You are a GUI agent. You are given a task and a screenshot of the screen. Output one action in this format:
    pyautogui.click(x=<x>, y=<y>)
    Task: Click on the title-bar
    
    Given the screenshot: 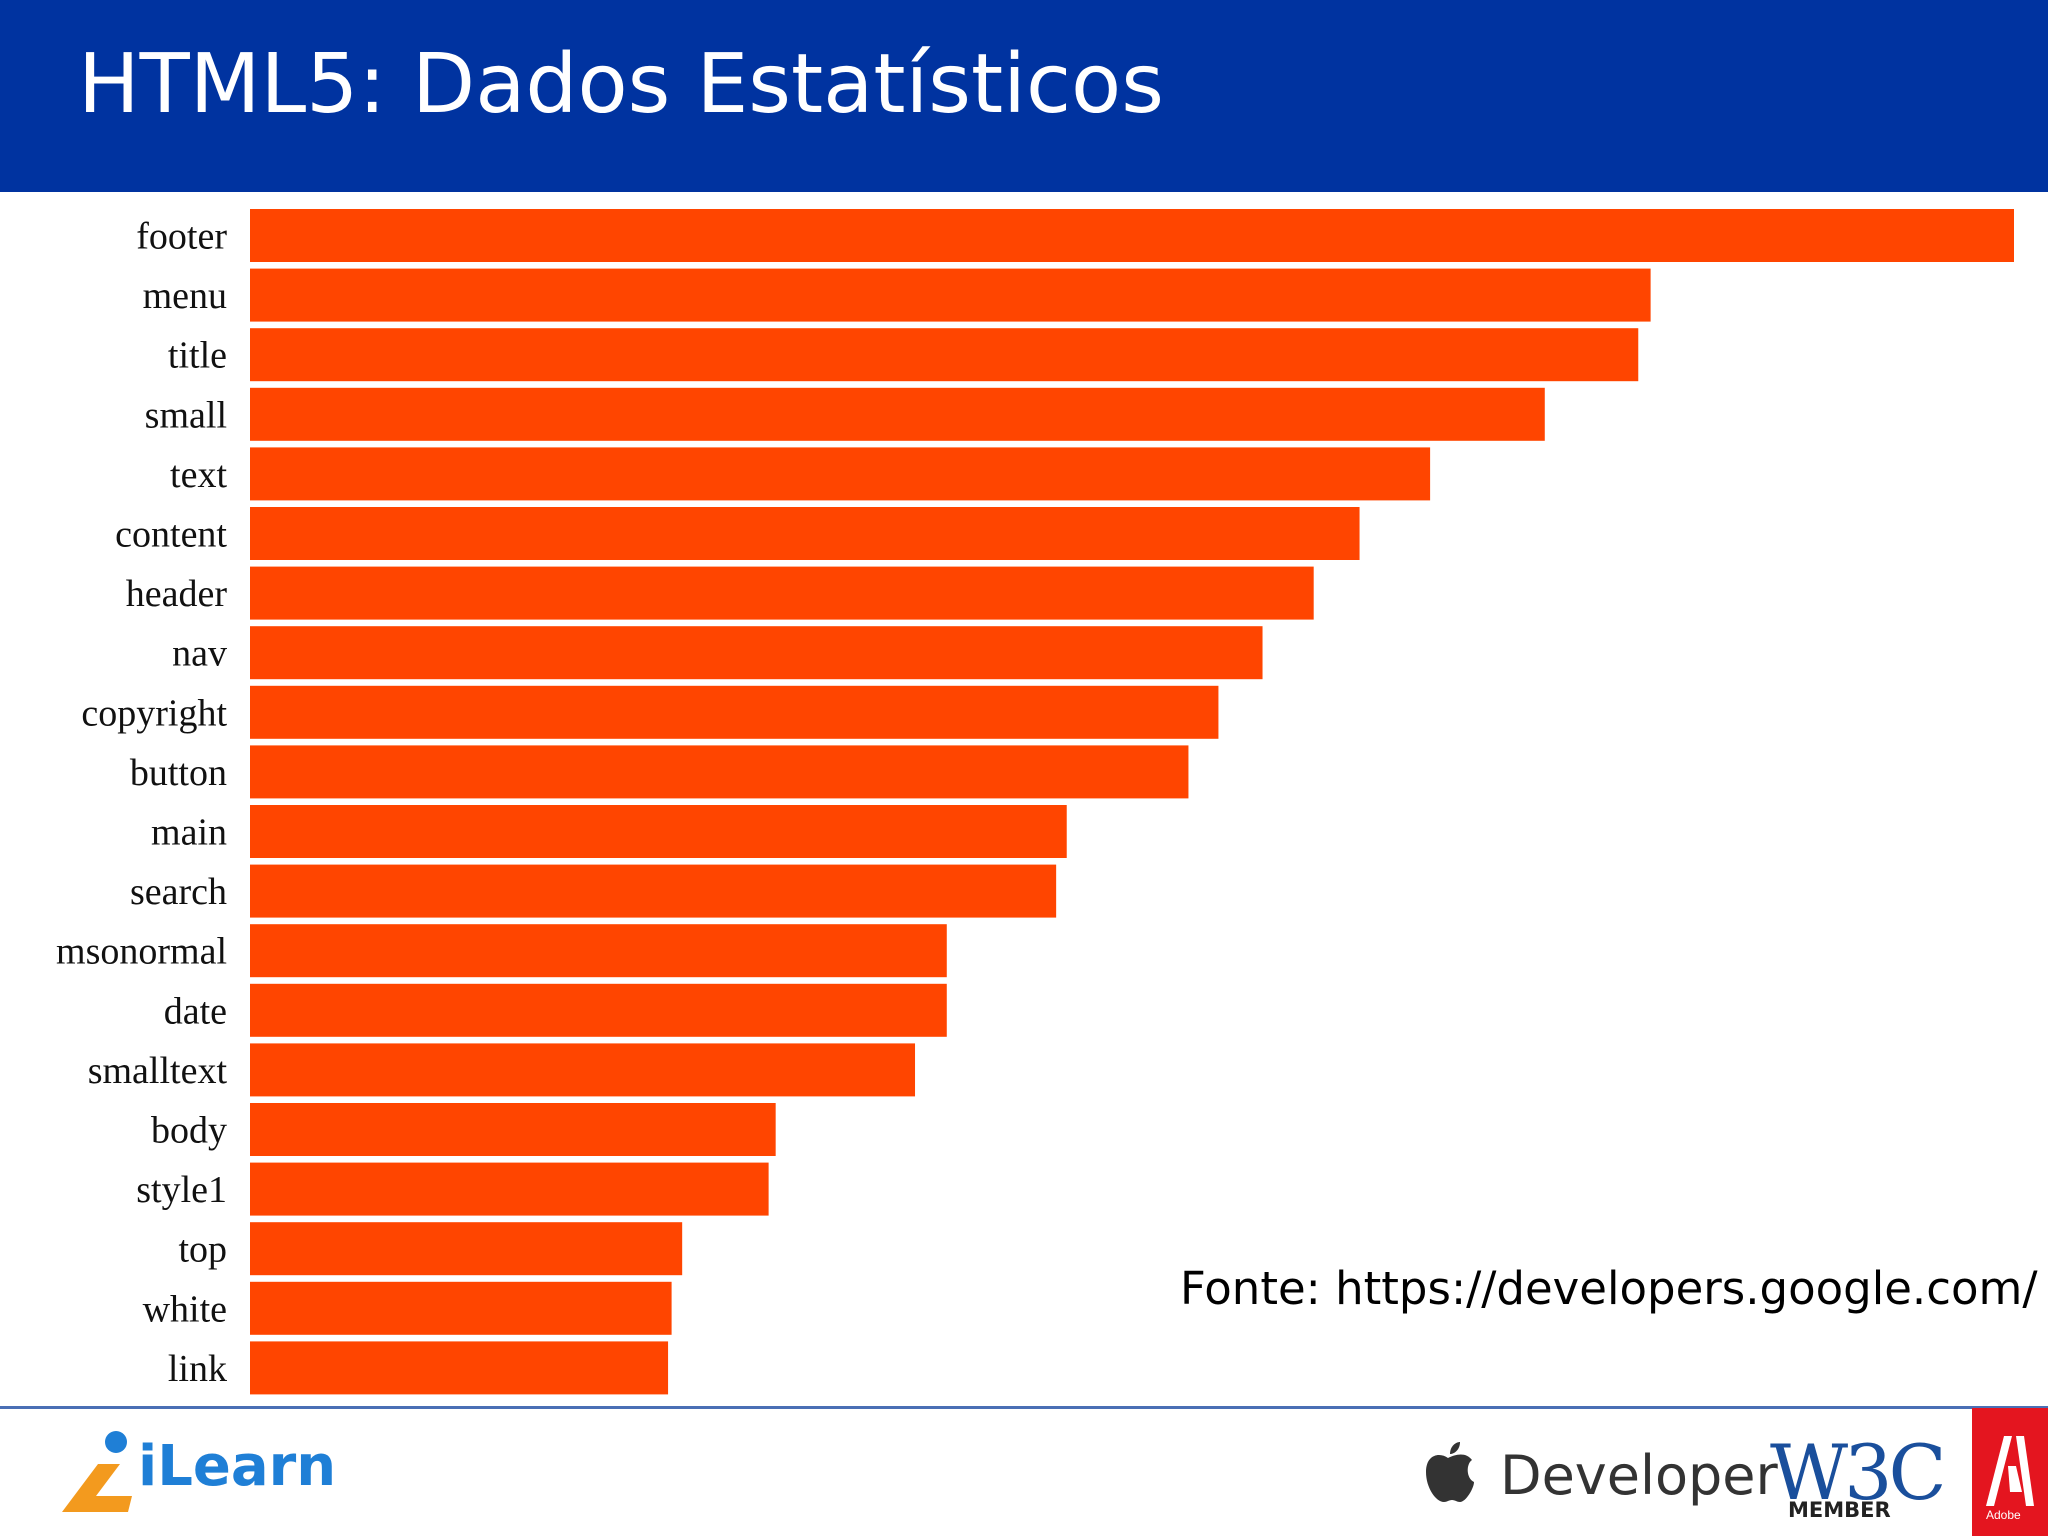 What is the action you would take?
    pyautogui.click(x=1024, y=96)
    